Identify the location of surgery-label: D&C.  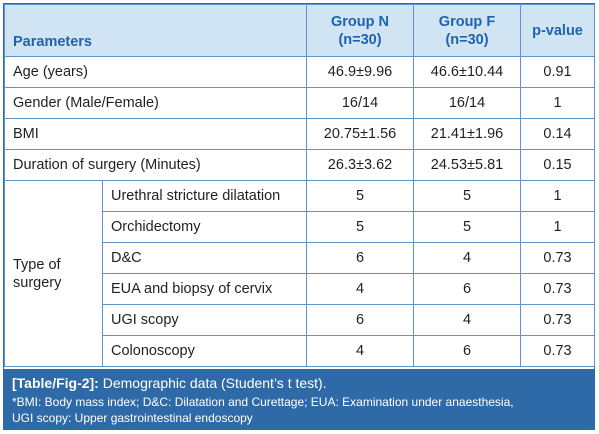
(204, 258).